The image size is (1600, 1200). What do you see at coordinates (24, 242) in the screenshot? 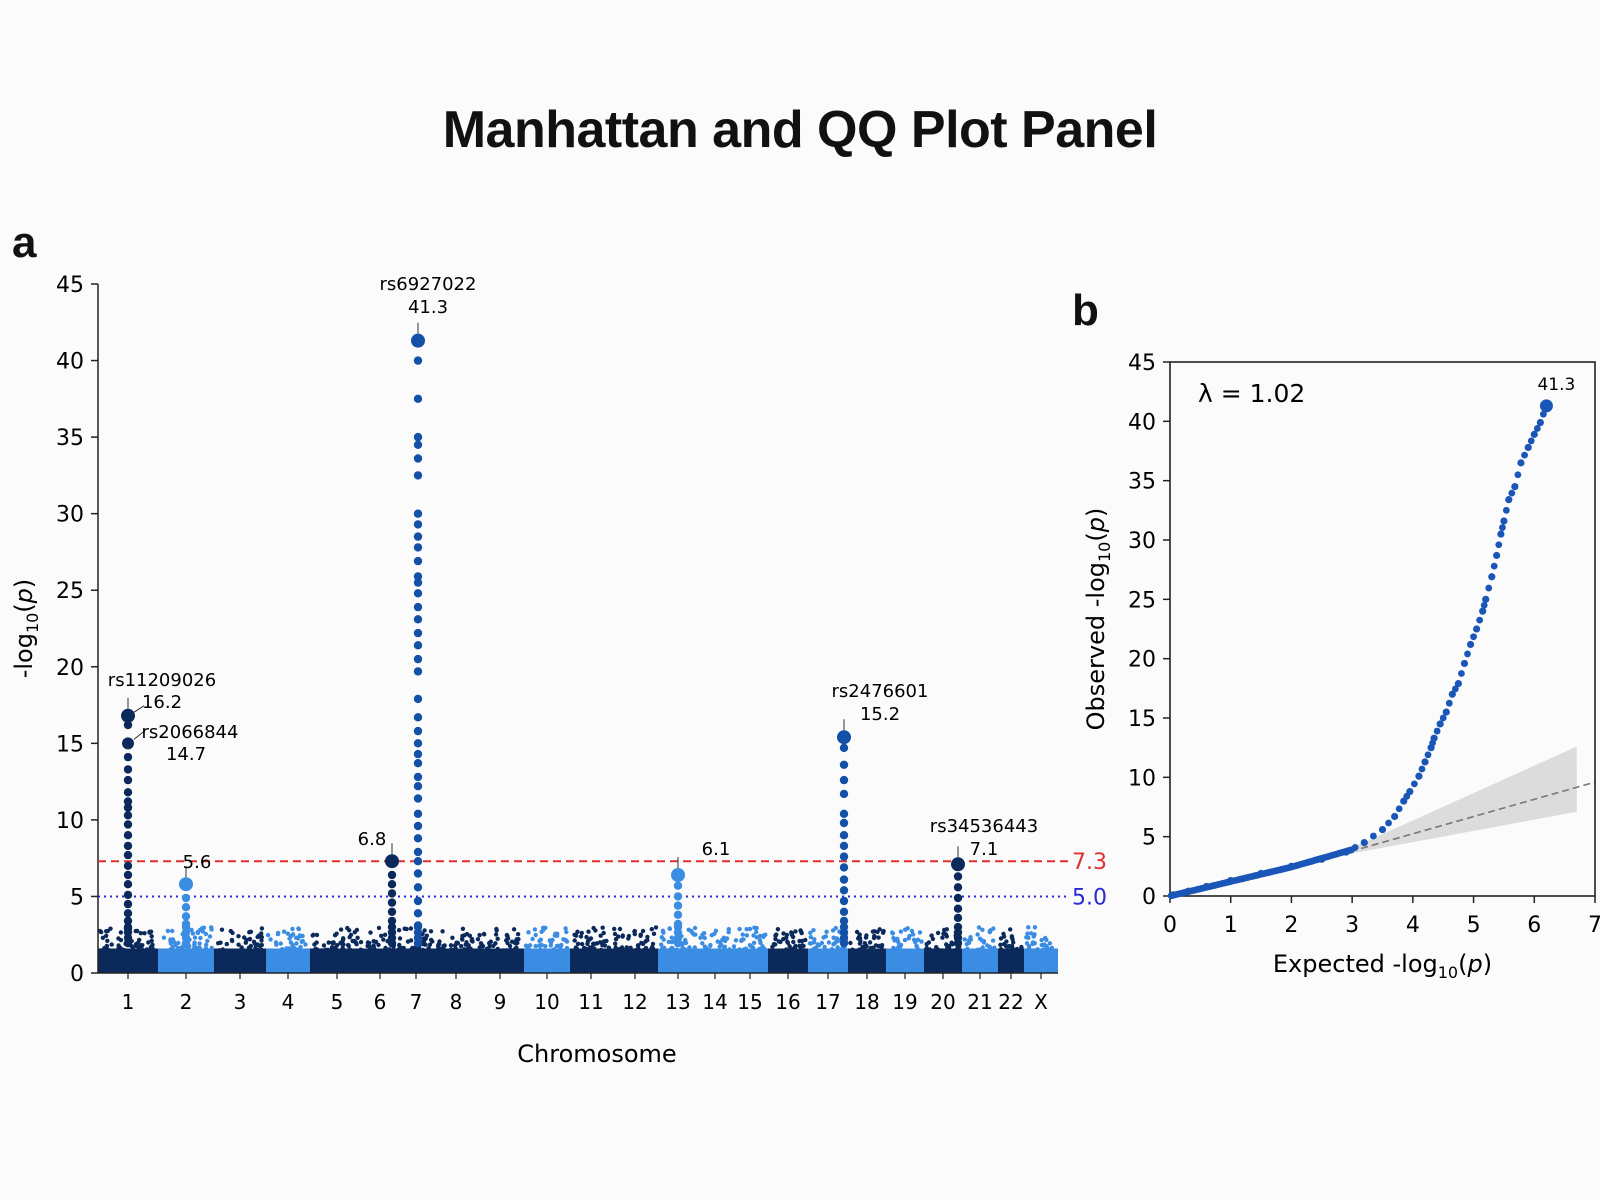
I see `panel-label-a: a` at bounding box center [24, 242].